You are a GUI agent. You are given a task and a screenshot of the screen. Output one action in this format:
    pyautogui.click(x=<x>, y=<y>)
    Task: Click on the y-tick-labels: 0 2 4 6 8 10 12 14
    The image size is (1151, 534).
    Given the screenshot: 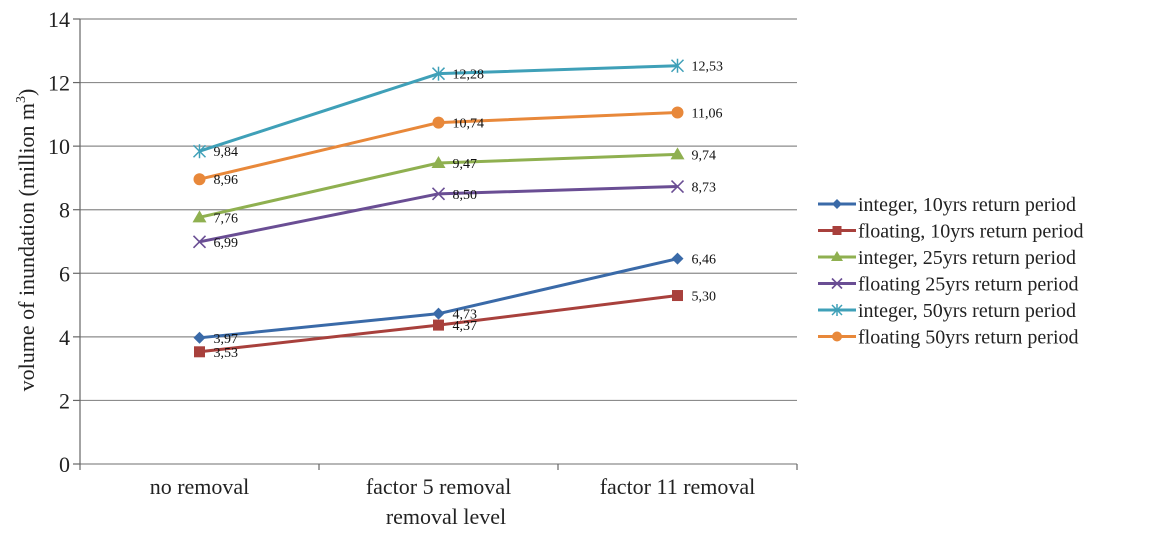 What is the action you would take?
    pyautogui.click(x=59, y=242)
    